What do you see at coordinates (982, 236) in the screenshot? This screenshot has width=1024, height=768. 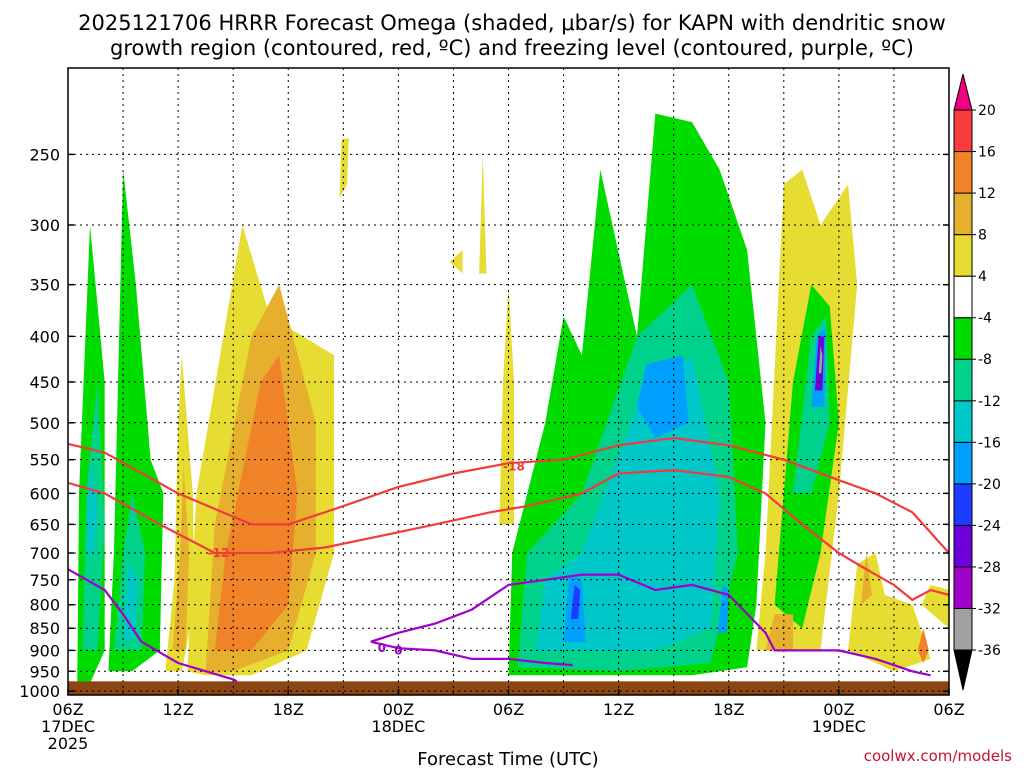 I see `colorbar-label: 8` at bounding box center [982, 236].